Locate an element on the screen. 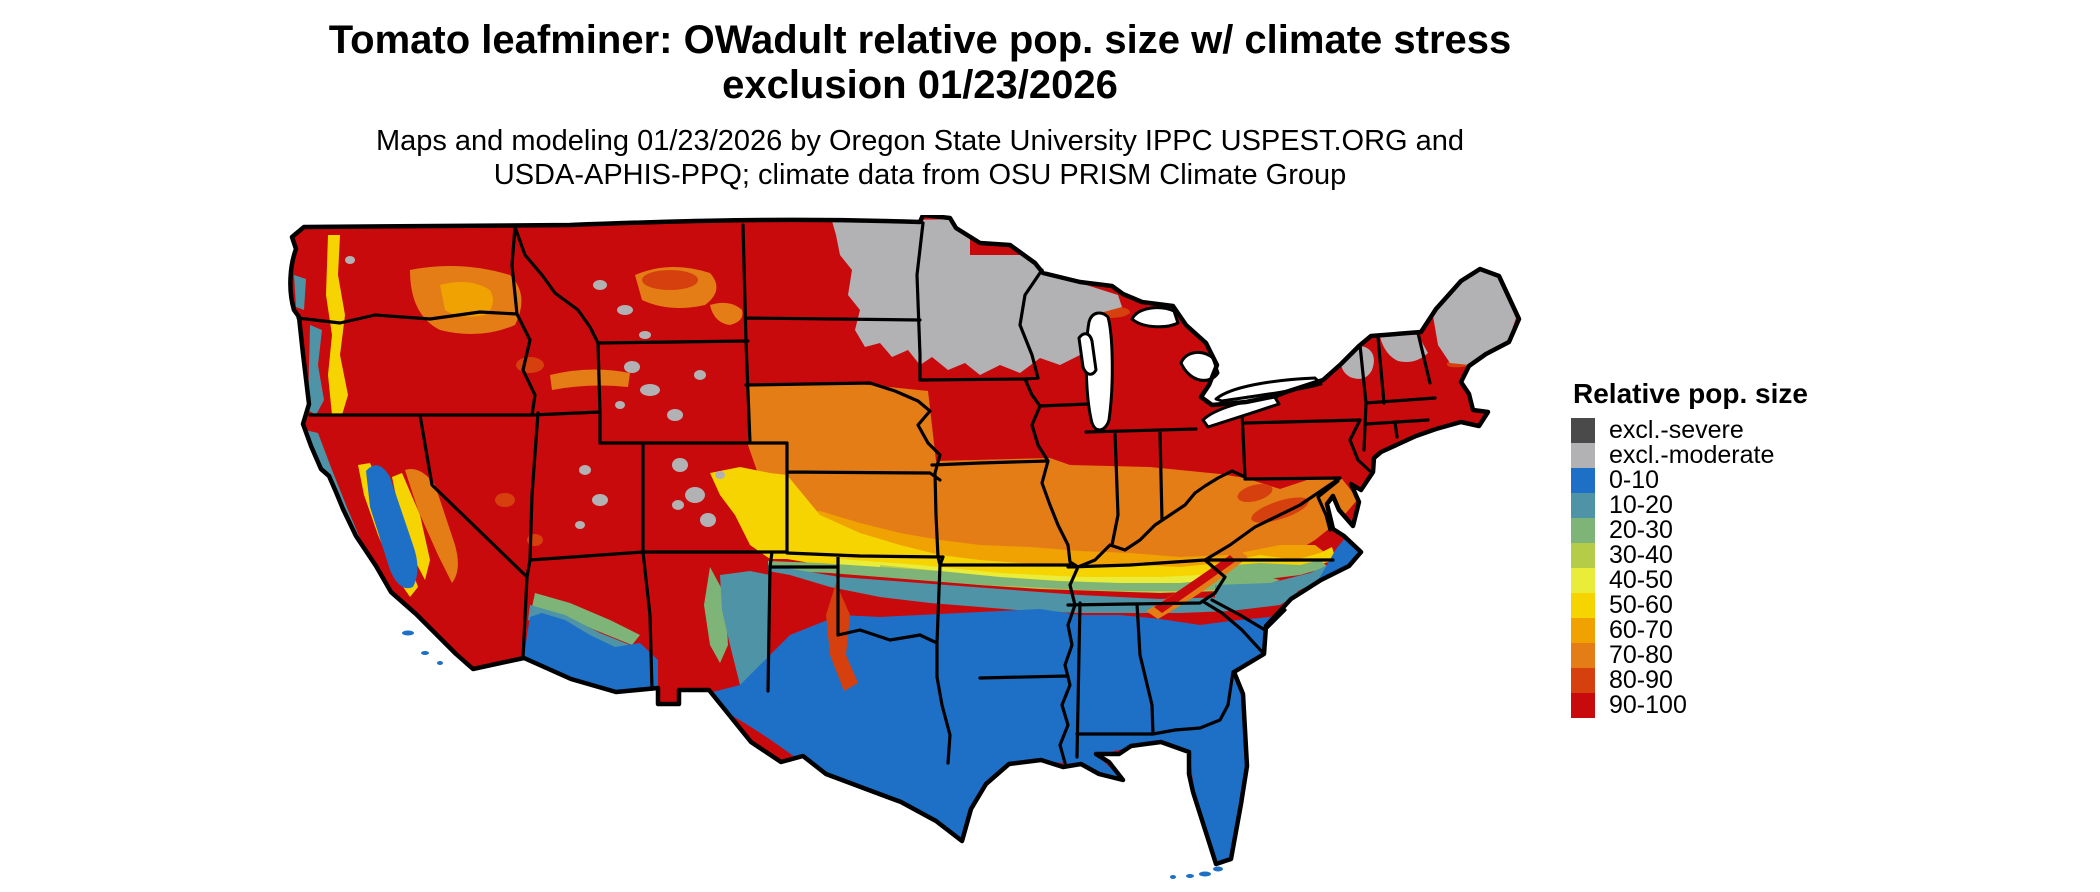  fill-sage-nc is located at coordinates (1269, 571).